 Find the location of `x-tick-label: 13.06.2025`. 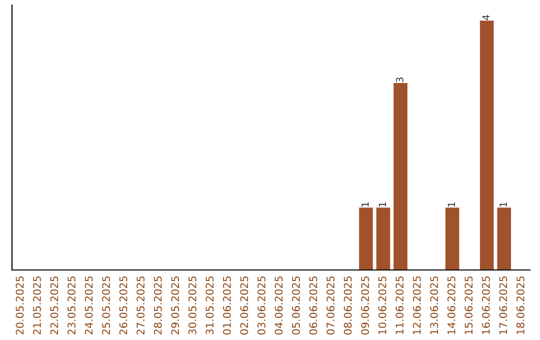

x-tick-label: 13.06.2025 is located at coordinates (434, 305).